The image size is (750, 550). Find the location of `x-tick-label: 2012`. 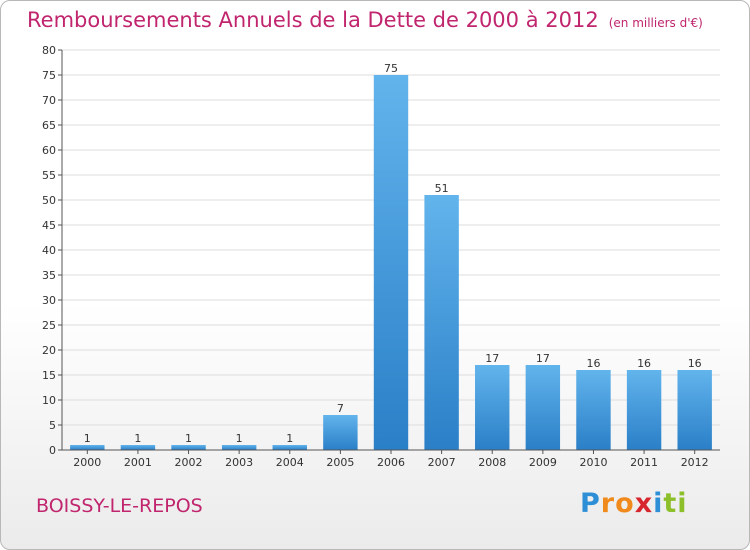

x-tick-label: 2012 is located at coordinates (695, 462).